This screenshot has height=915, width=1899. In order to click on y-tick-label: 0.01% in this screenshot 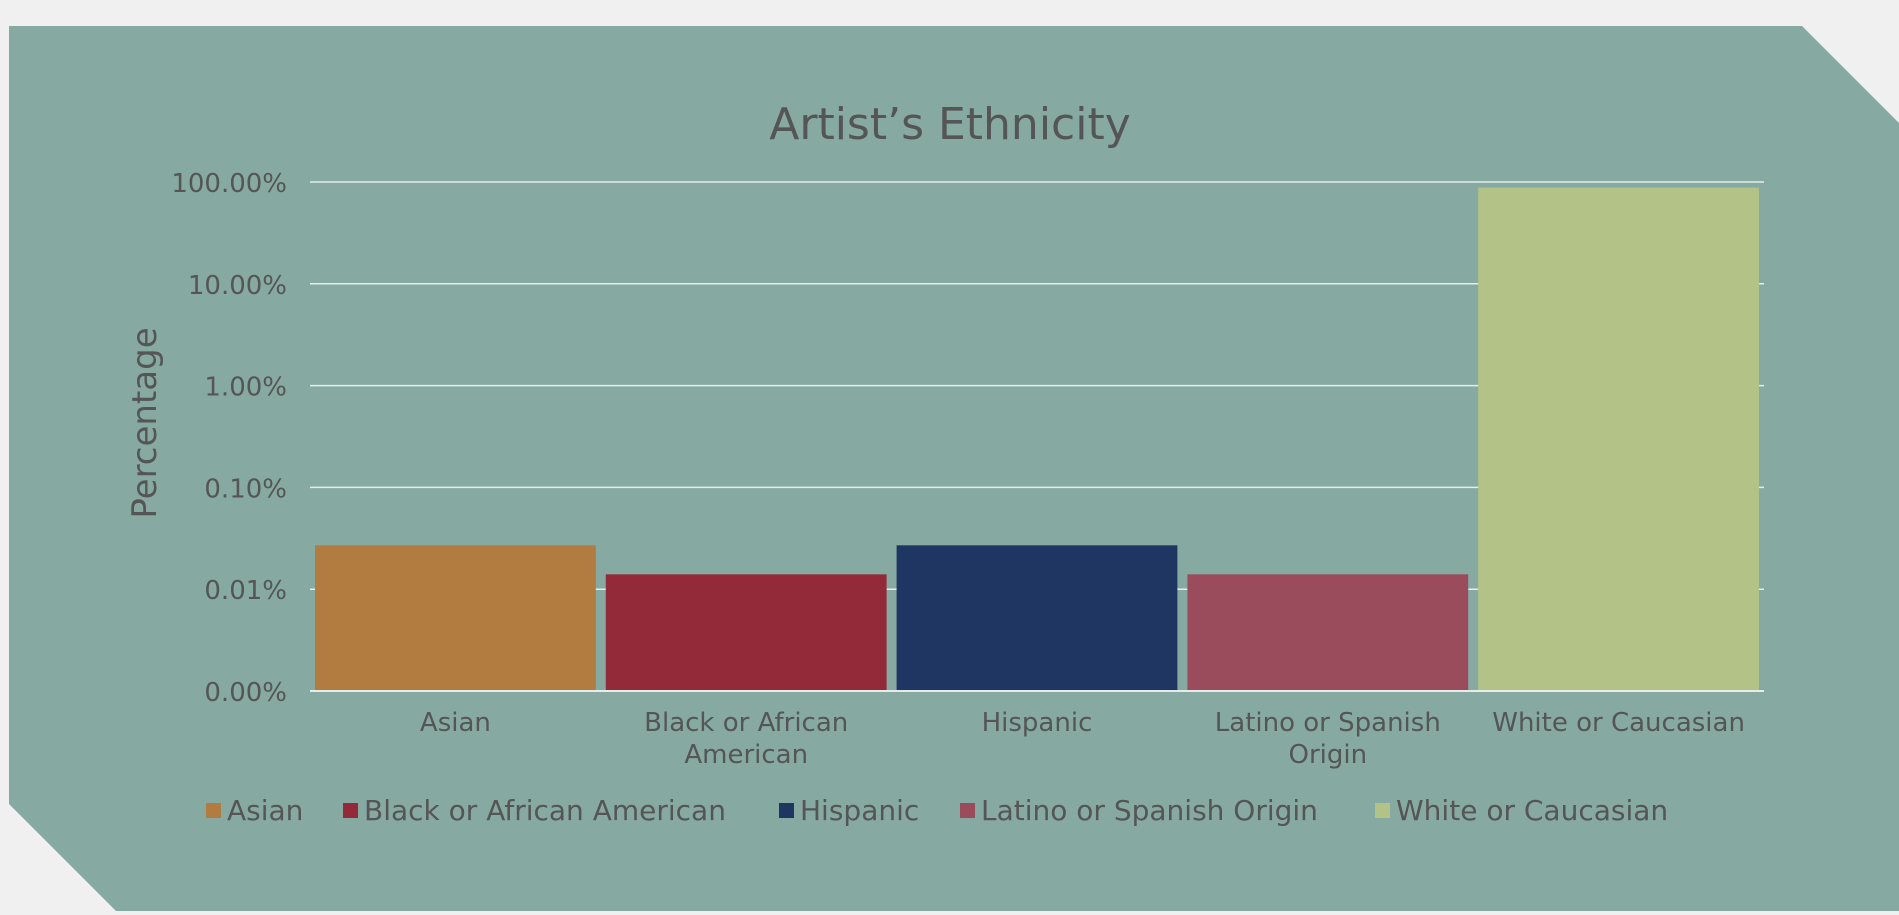, I will do `click(245, 591)`.